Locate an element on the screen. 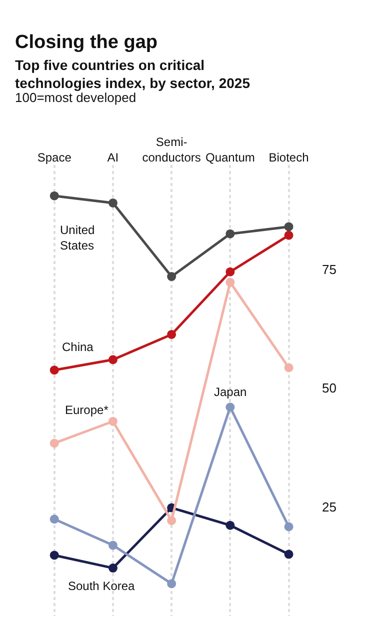 The width and height of the screenshot is (366, 624). text: 100=most developed is located at coordinates (75, 97).